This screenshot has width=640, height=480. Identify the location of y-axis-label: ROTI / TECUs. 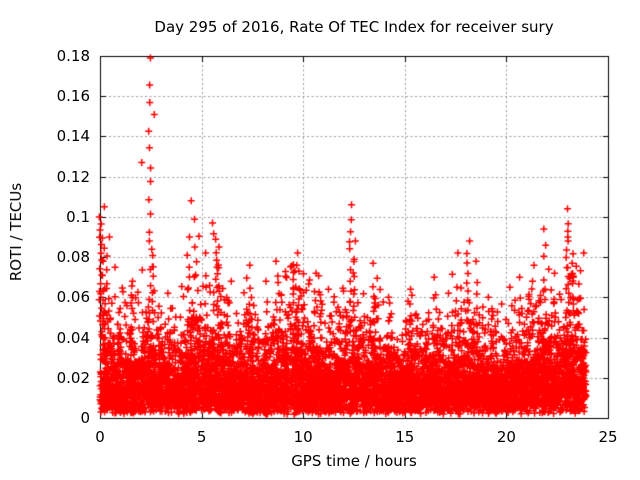
(16, 232).